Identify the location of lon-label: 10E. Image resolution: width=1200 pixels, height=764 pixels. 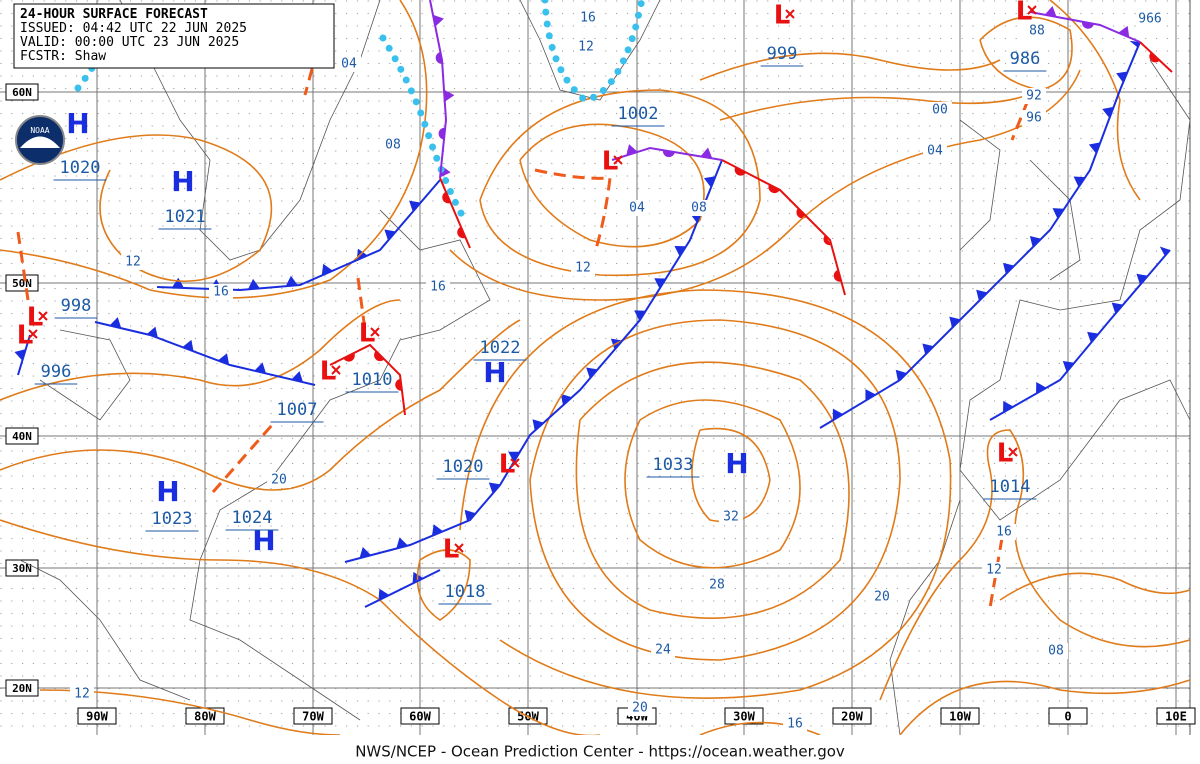
(1176, 717).